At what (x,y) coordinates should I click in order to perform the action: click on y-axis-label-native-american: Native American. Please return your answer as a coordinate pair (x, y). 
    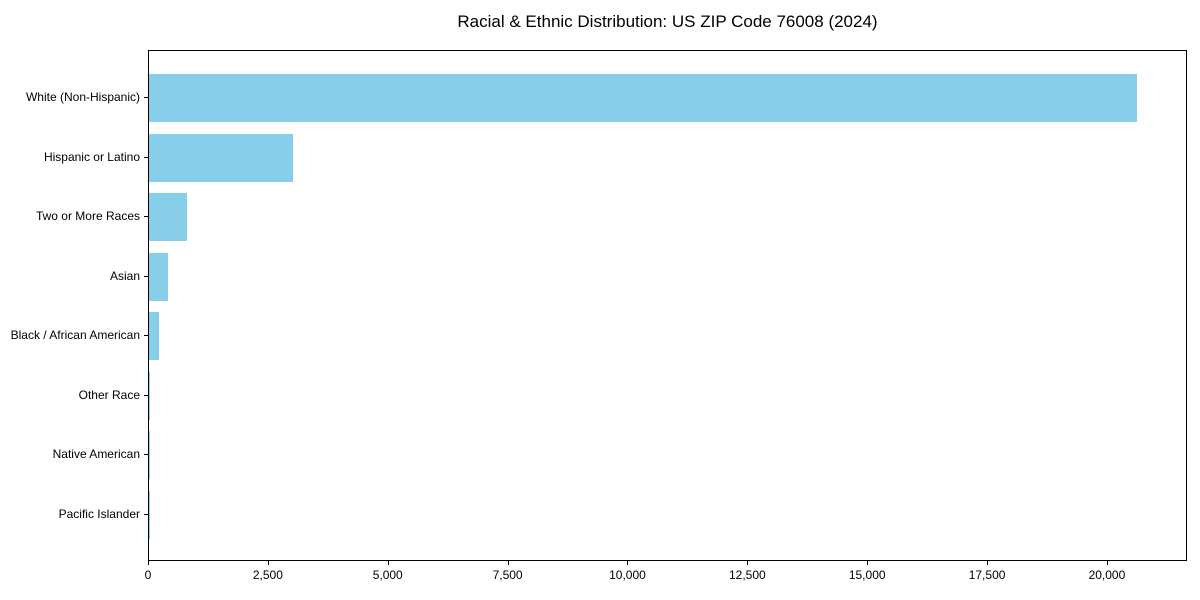
    Looking at the image, I should click on (96, 454).